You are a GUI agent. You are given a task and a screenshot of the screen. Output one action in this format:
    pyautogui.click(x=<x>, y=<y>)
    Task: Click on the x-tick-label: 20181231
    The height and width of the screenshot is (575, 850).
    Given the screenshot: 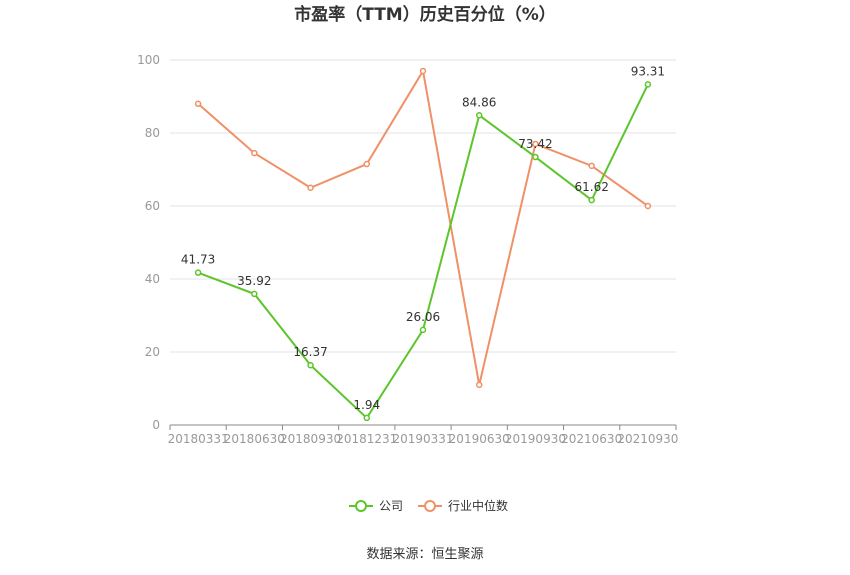 What is the action you would take?
    pyautogui.click(x=366, y=439)
    